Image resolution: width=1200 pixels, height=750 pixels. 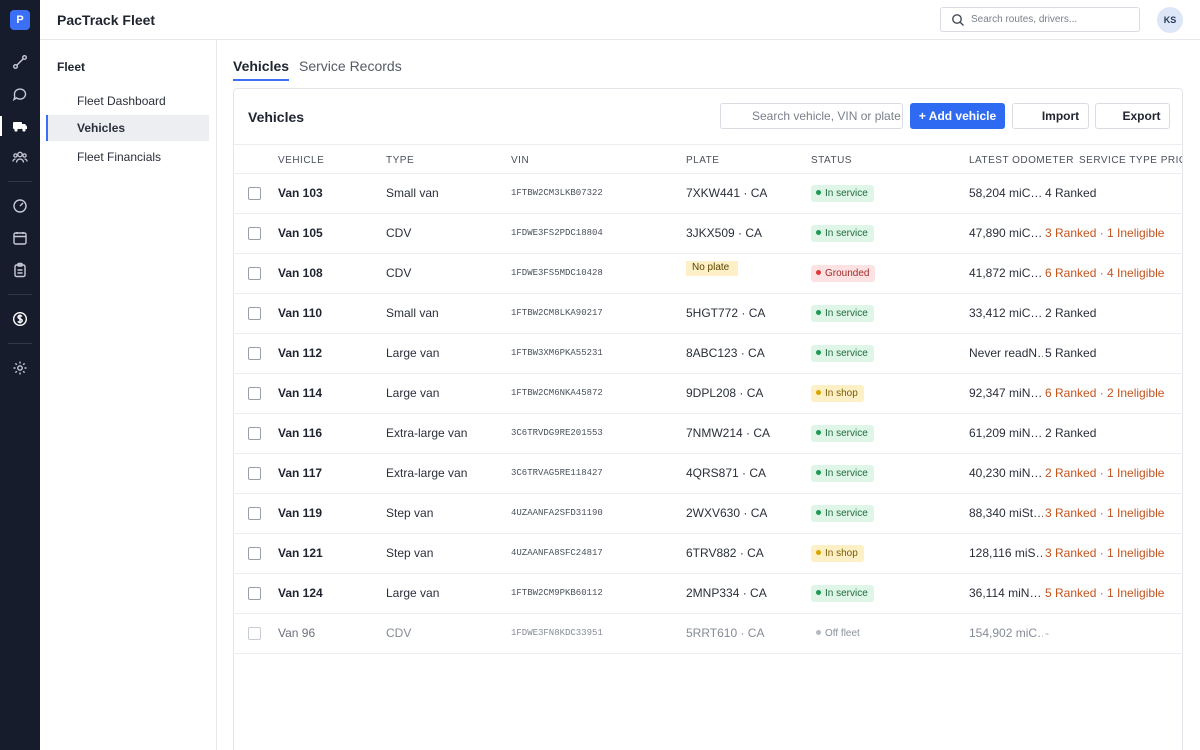 What do you see at coordinates (20, 238) in the screenshot?
I see `calendar-icon` at bounding box center [20, 238].